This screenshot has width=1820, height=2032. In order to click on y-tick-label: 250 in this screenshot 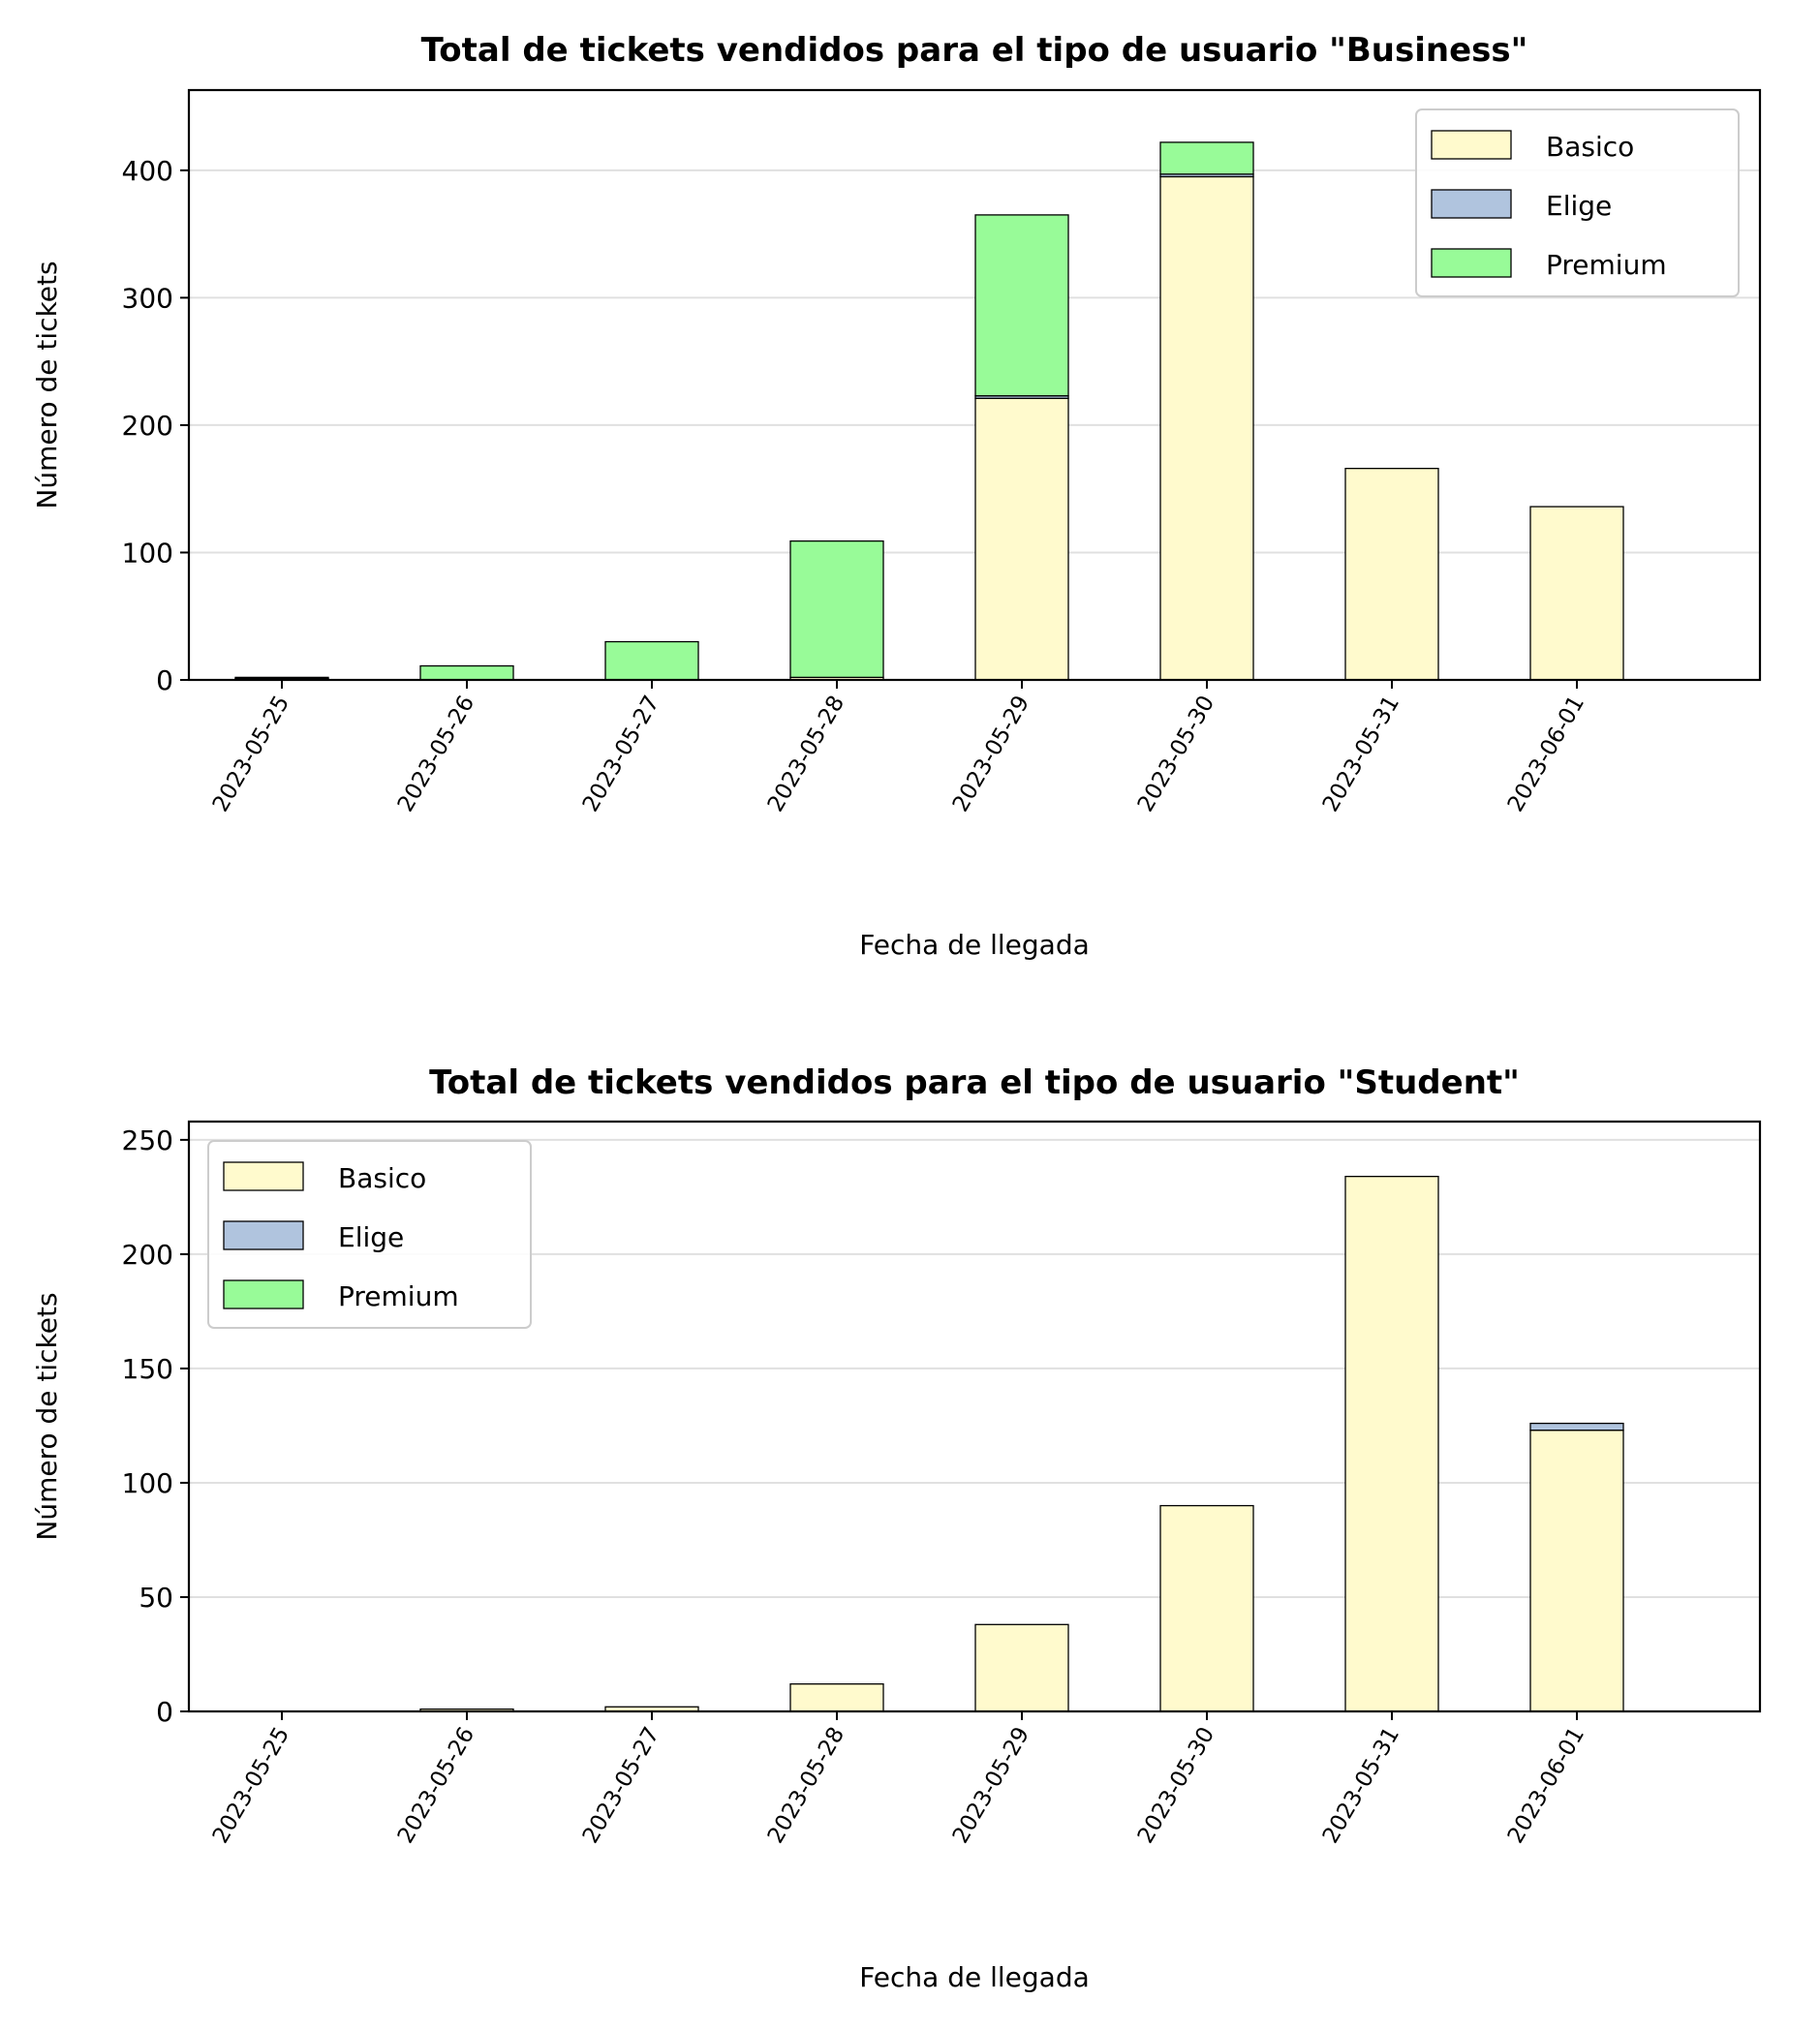, I will do `click(148, 1140)`.